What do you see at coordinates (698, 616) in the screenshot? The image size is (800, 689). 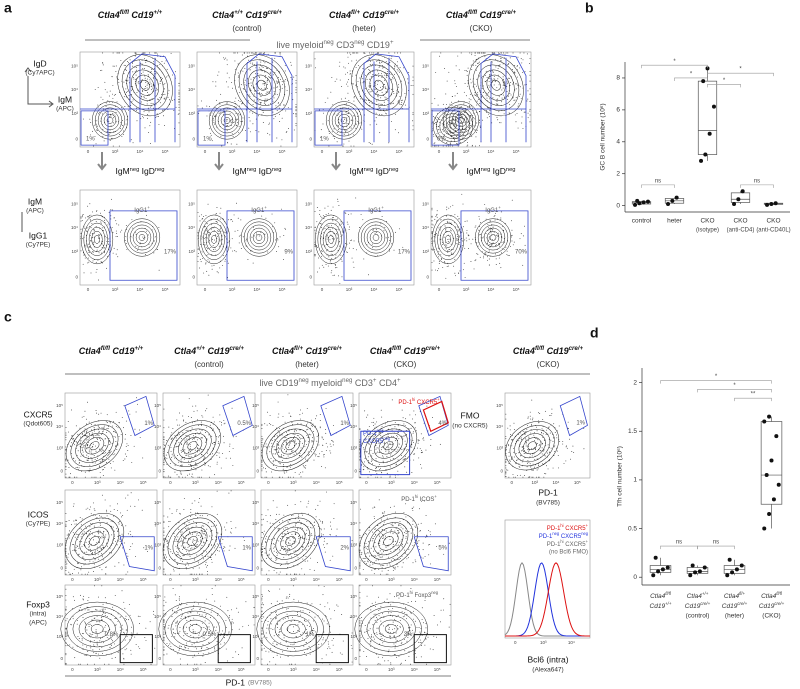 I see `x-tick-group: (control)` at bounding box center [698, 616].